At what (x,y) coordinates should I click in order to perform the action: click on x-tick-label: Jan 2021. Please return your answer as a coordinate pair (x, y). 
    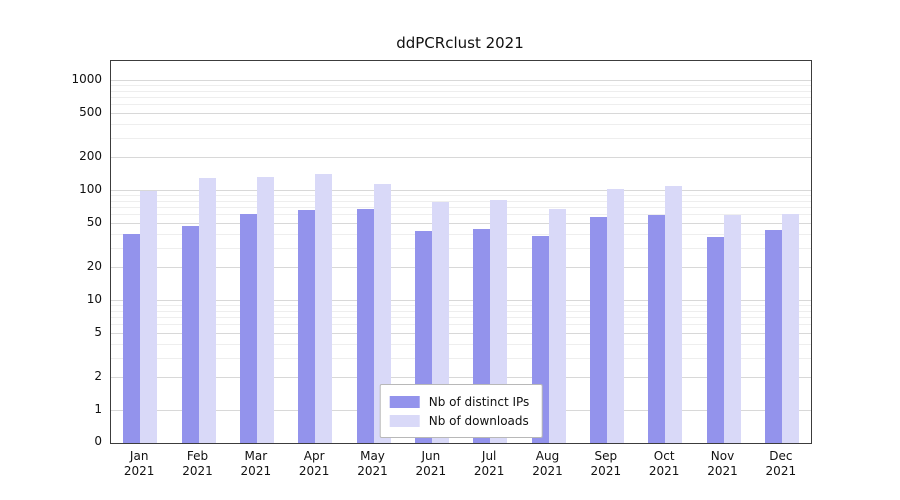
    Looking at the image, I should click on (139, 464).